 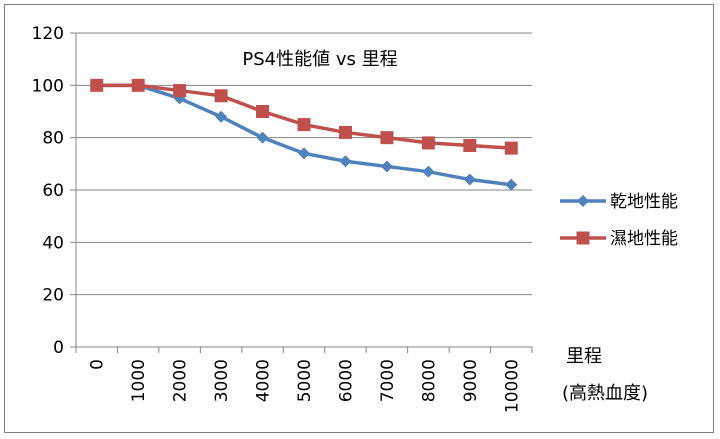 I want to click on chart-title: PS4性能値 vs 里程, so click(x=319, y=59).